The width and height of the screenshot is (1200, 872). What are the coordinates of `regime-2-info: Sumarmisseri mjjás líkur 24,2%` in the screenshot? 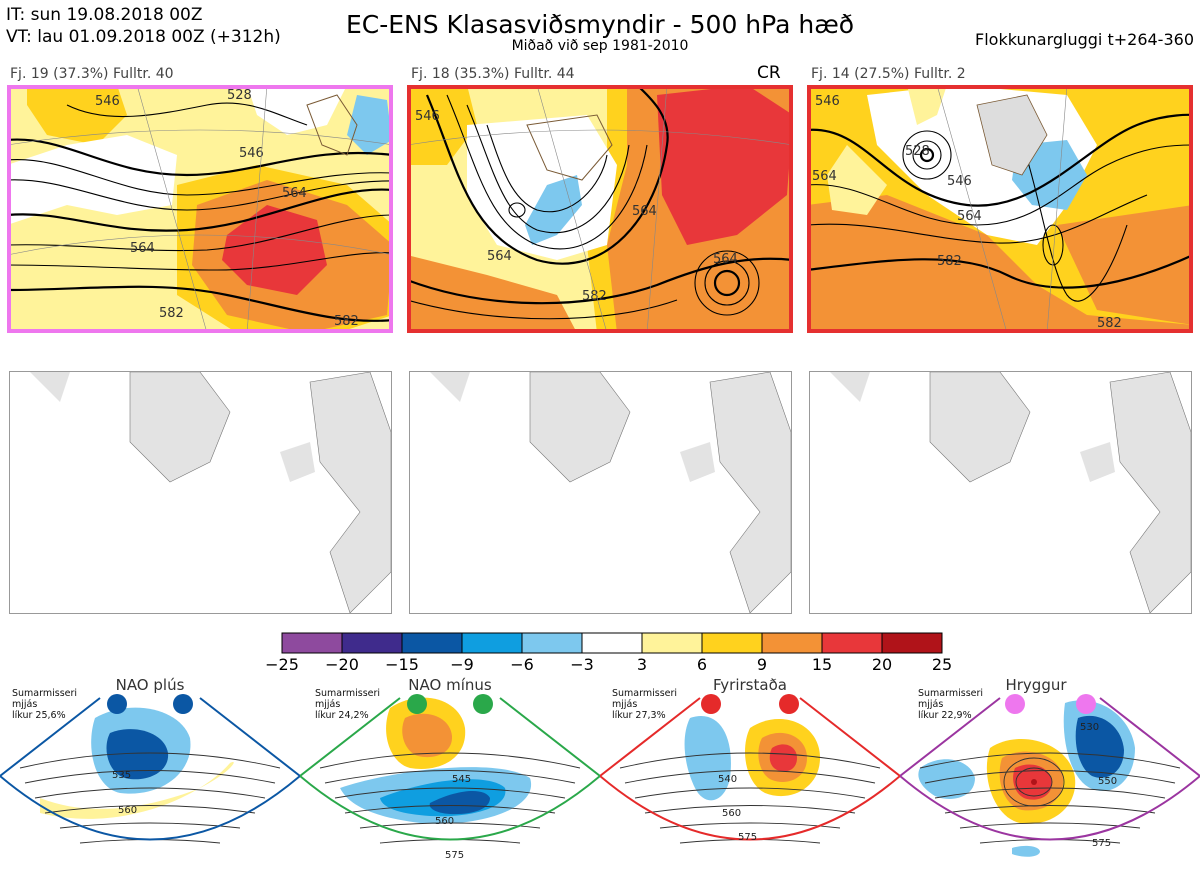 It's located at (347, 704).